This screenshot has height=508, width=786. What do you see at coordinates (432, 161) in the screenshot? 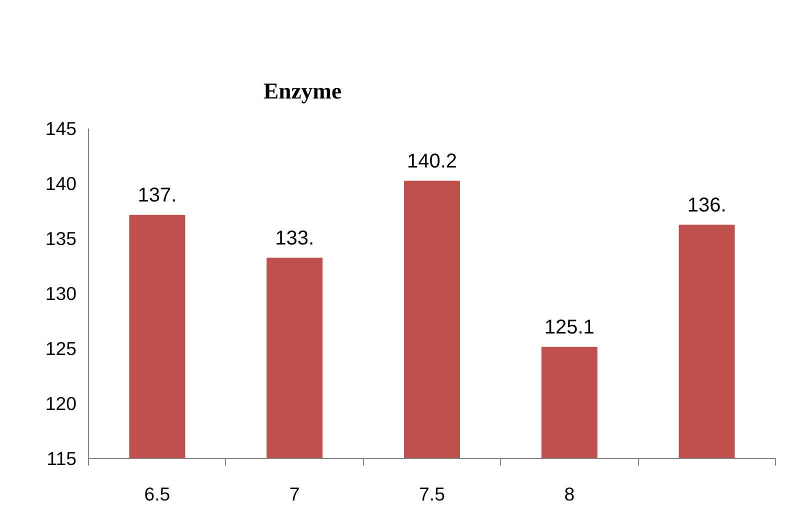
I see `data-label: 140.2` at bounding box center [432, 161].